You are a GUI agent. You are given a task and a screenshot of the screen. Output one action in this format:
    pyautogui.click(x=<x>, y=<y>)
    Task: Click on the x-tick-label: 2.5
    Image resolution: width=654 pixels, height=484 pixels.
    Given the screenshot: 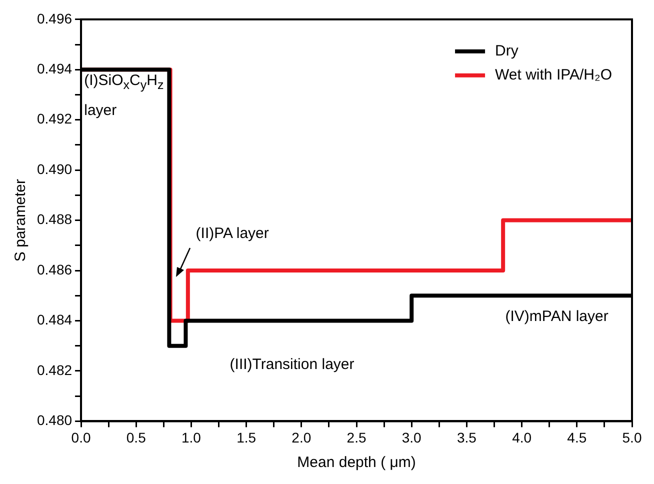 What is the action you would take?
    pyautogui.click(x=356, y=437)
    